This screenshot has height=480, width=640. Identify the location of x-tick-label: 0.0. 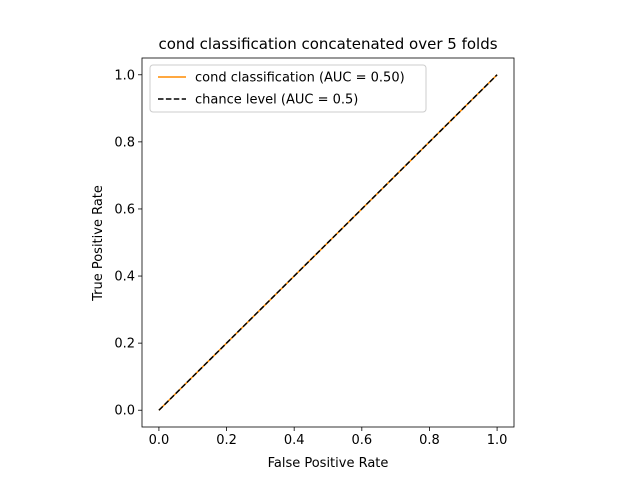
(159, 440).